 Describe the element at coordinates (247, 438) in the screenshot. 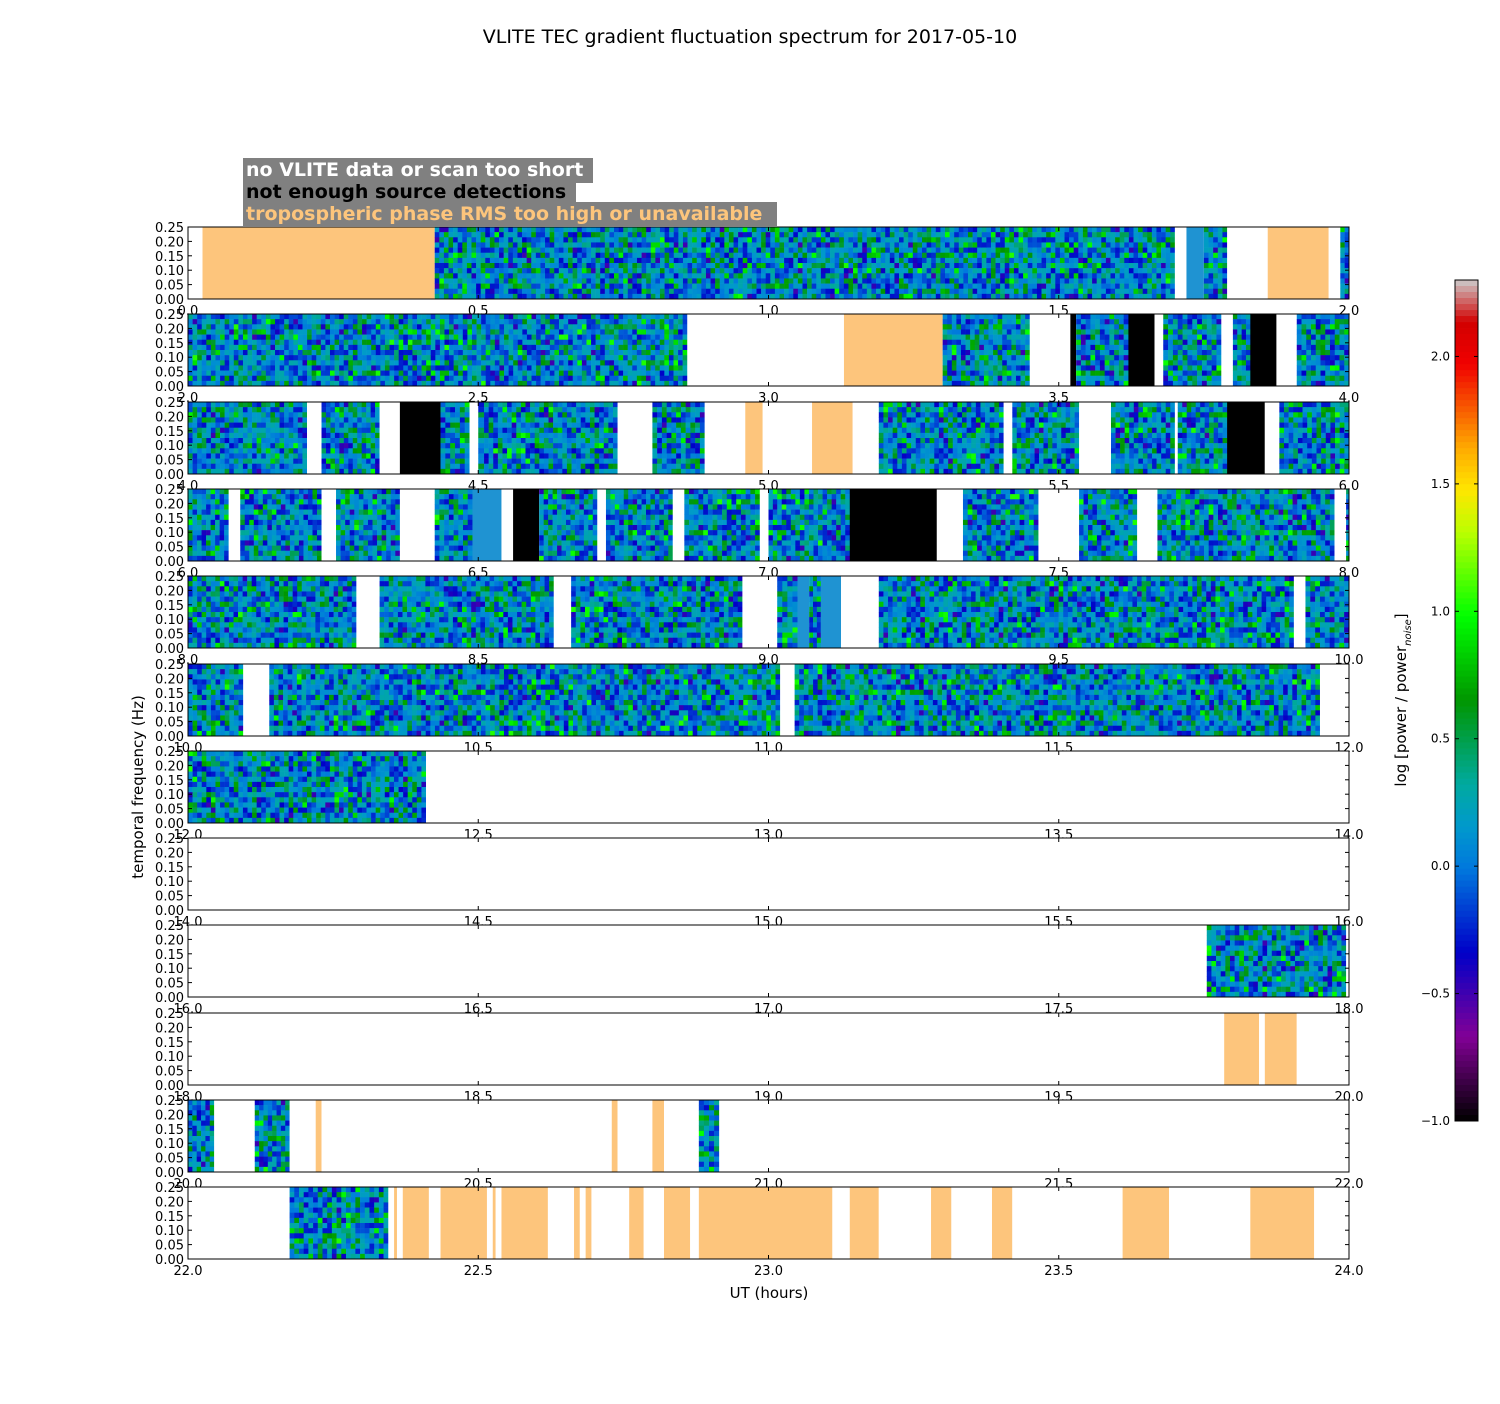

I see `spectrum-segment` at that location.